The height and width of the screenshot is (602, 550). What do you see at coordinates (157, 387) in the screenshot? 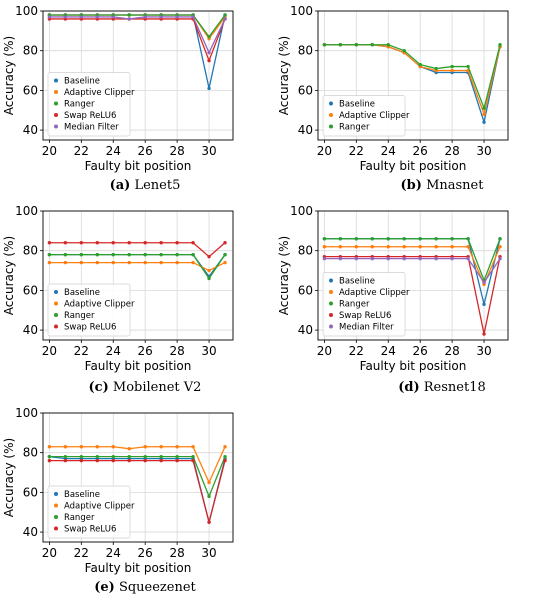
I see `caption-name: Mobilenet V2` at bounding box center [157, 387].